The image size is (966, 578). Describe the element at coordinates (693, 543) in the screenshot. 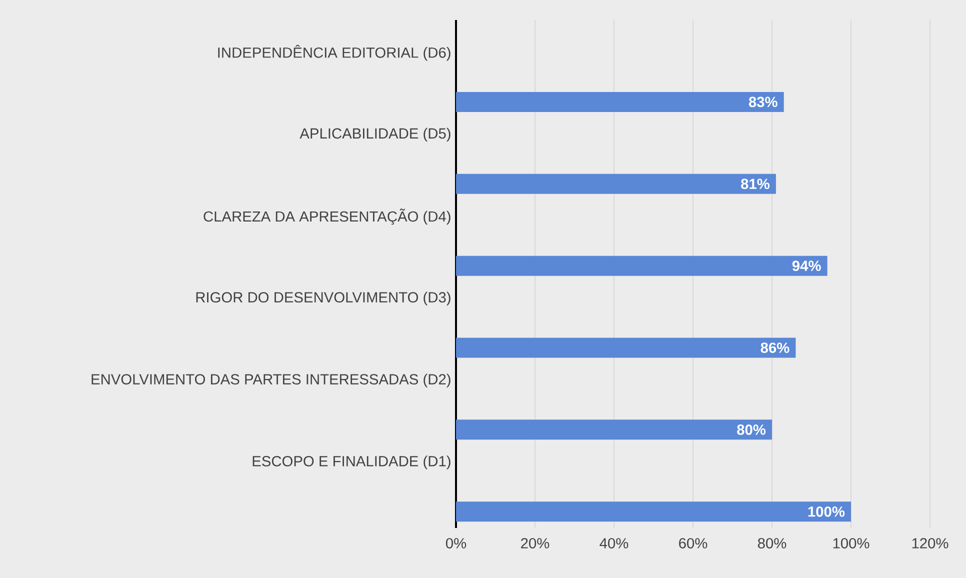

I see `x-tick-label: 60%` at that location.